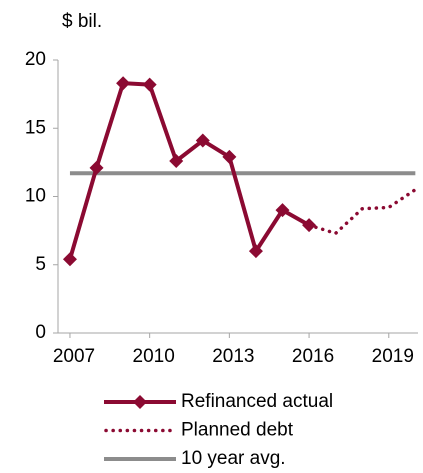  Describe the element at coordinates (233, 458) in the screenshot. I see `legend-label: 10 year avg.` at that location.